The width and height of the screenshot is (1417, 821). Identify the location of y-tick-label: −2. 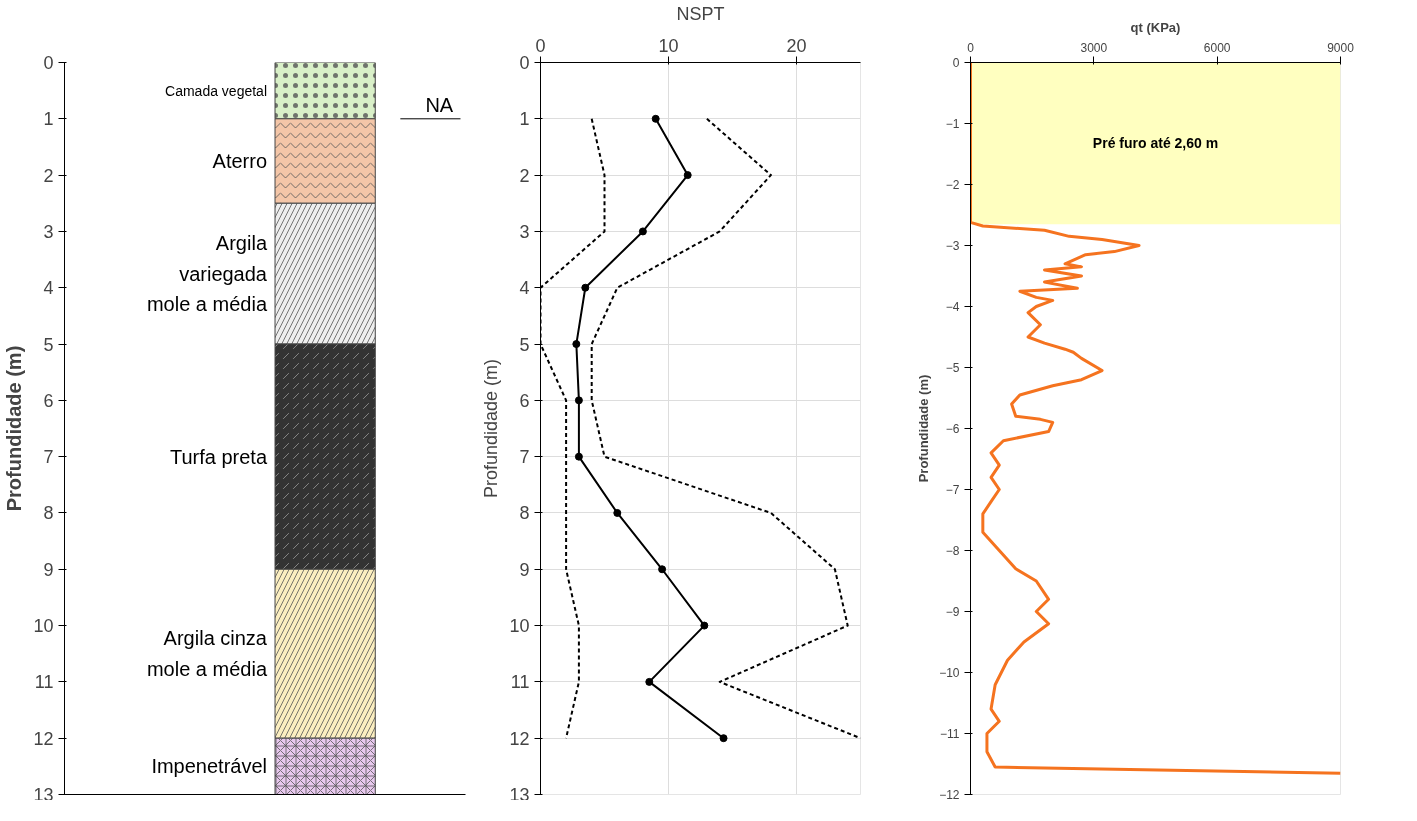
(952, 185).